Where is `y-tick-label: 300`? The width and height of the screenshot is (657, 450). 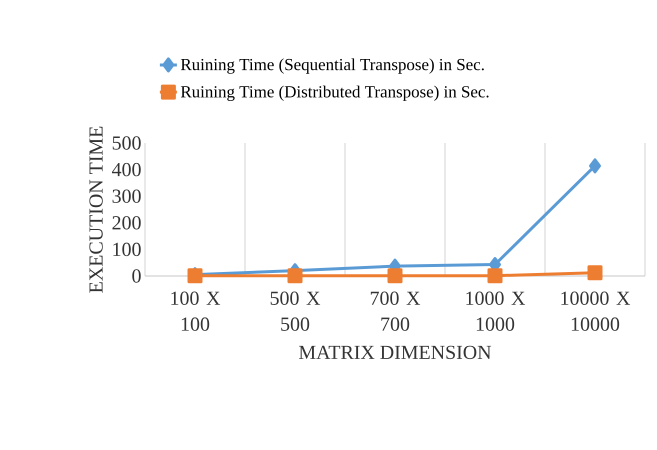
y-tick-label: 300 is located at coordinates (126, 196).